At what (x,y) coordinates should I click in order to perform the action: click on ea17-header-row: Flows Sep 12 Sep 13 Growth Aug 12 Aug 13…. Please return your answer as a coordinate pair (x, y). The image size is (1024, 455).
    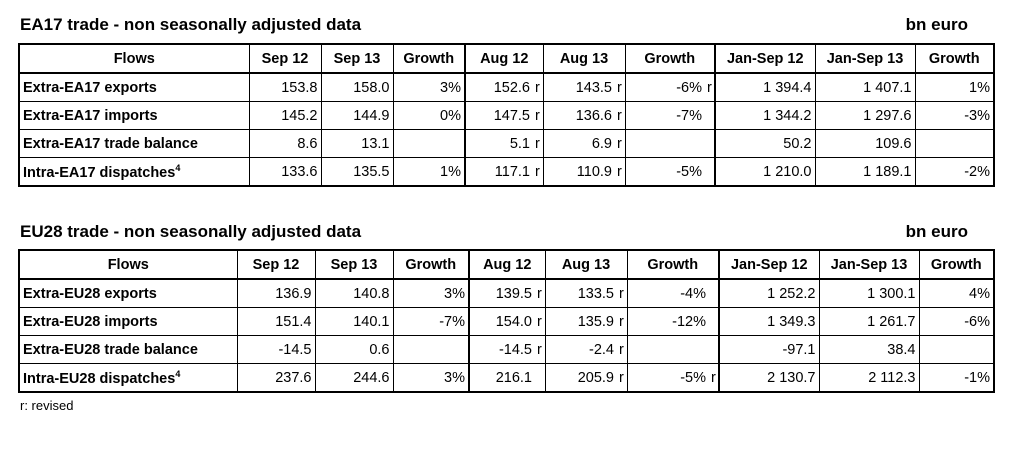
    Looking at the image, I should click on (506, 58).